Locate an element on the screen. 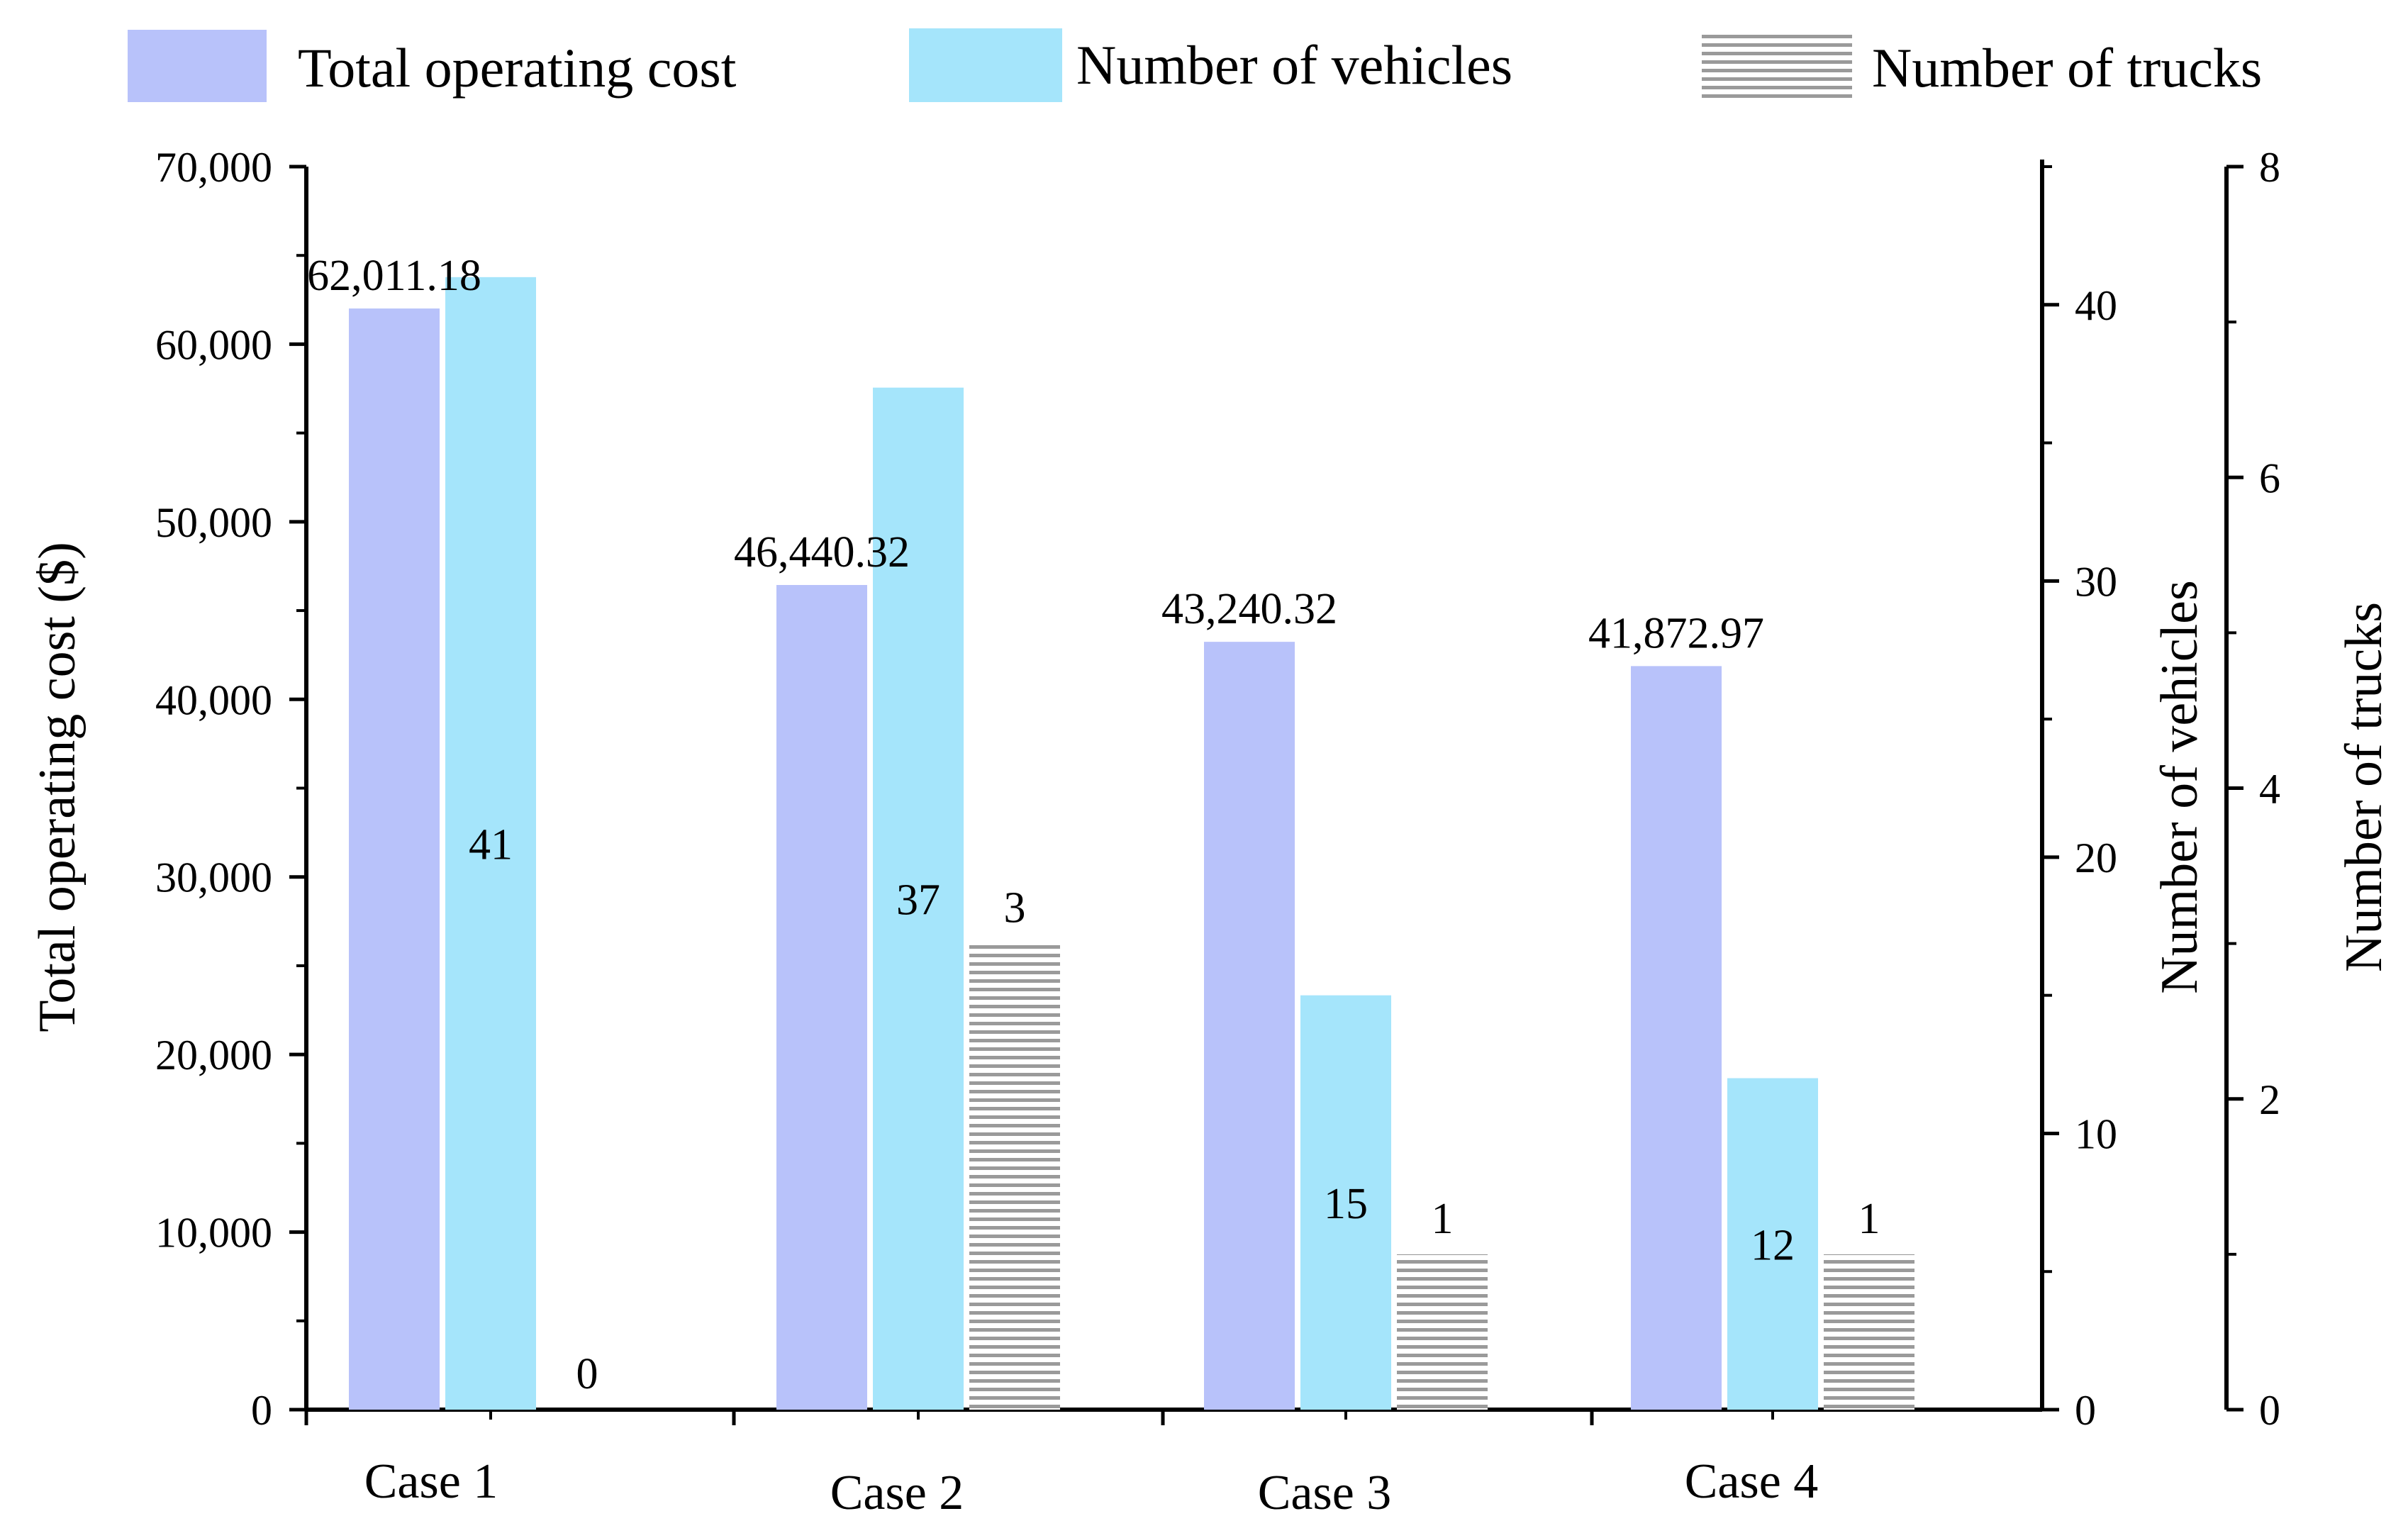 The height and width of the screenshot is (1538, 2408). right-axis-vehicles-tick-label: 0 is located at coordinates (2085, 1411).